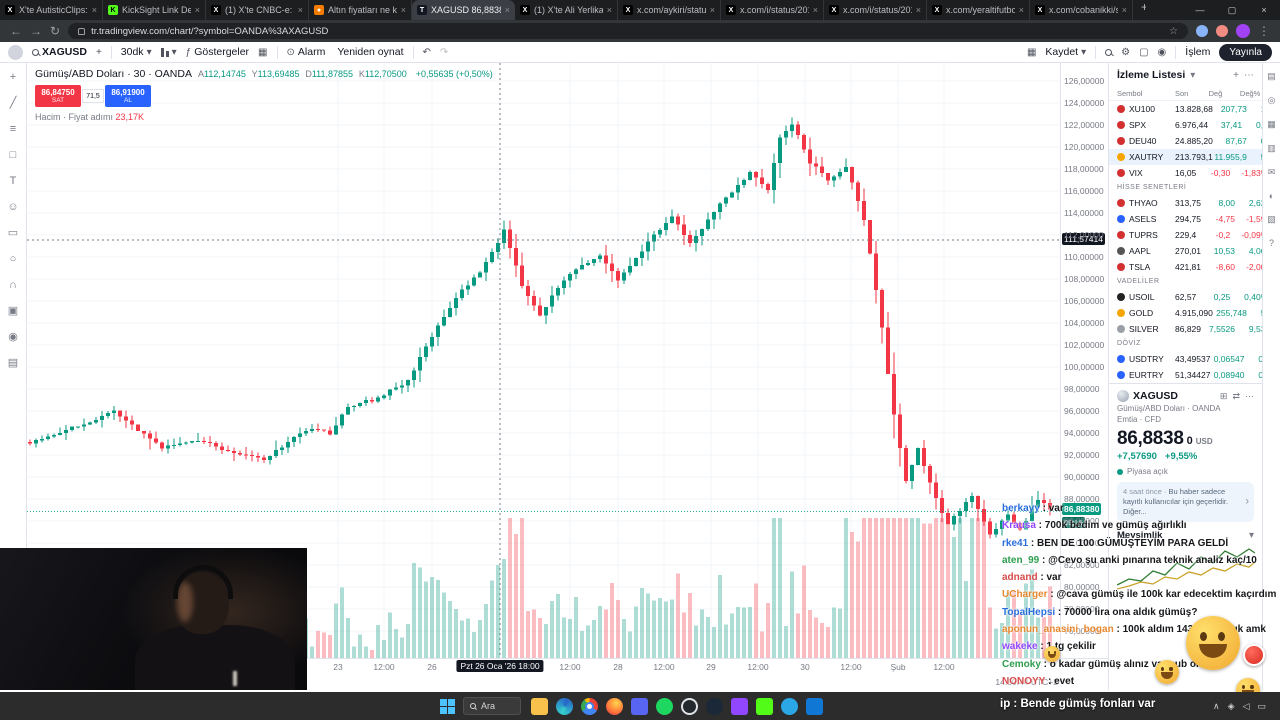  What do you see at coordinates (1271, 172) in the screenshot?
I see `chat-panel-icon: ✉` at bounding box center [1271, 172].